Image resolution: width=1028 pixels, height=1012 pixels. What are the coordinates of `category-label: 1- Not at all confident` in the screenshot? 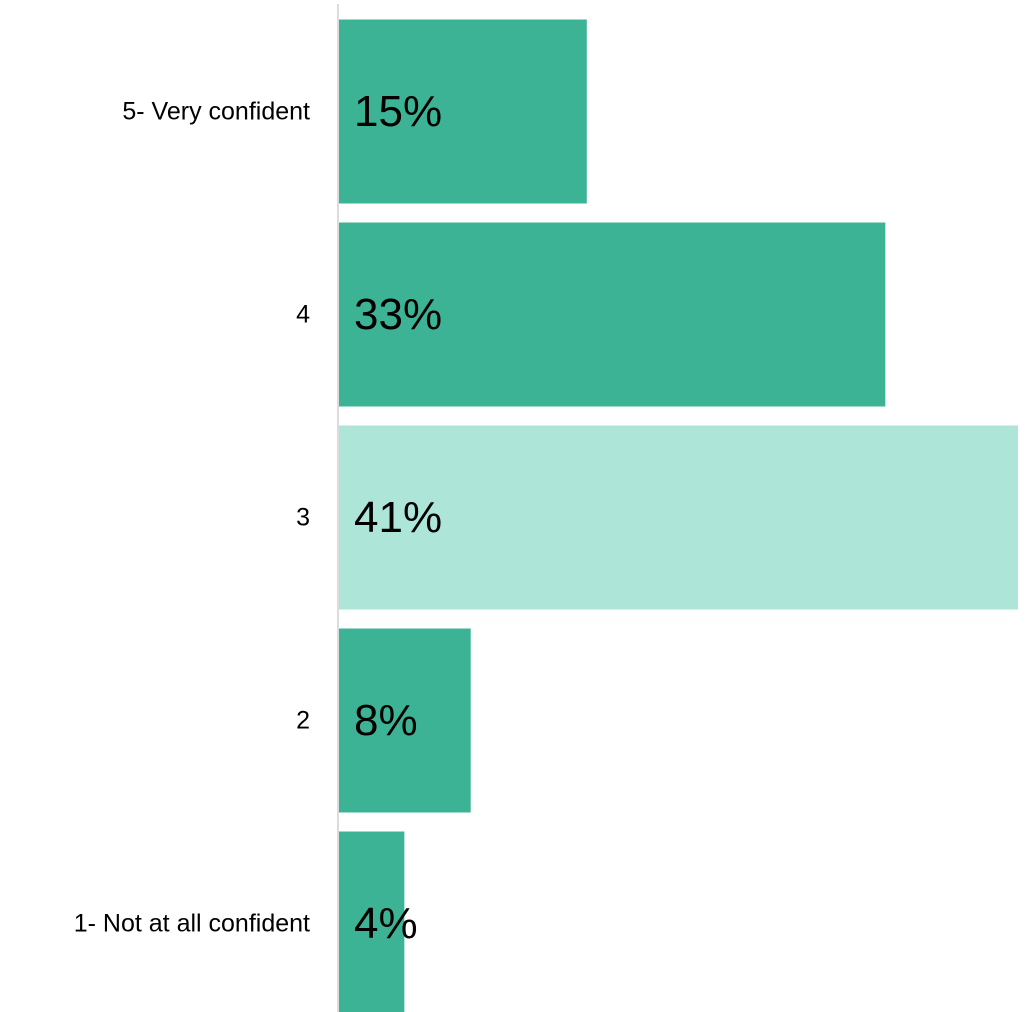 It's located at (192, 924).